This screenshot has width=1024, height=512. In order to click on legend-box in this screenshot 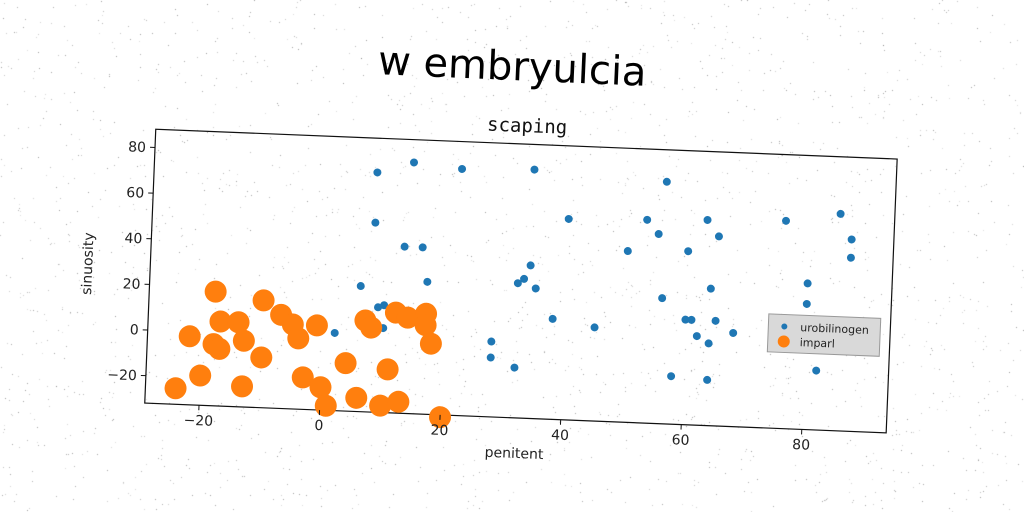, I will do `click(824, 335)`.